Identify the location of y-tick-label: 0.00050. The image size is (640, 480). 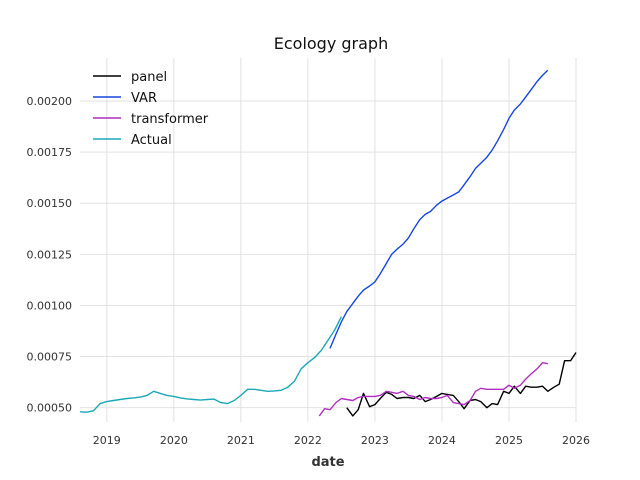
(50, 408).